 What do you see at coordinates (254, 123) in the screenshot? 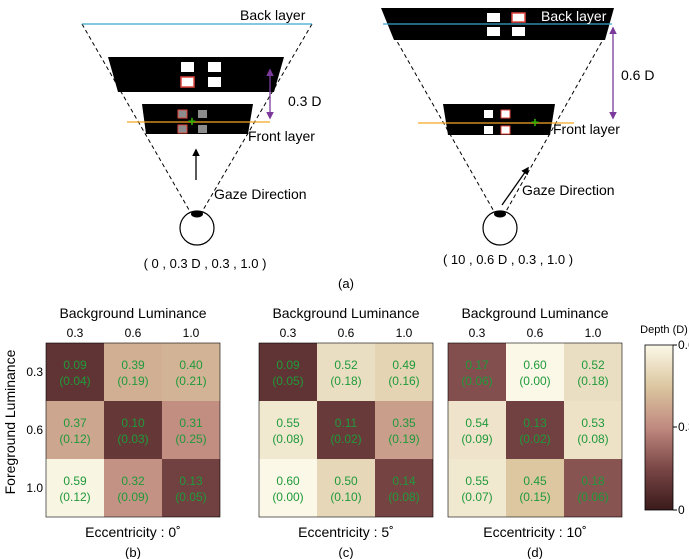
I see `frustum-edge-right` at bounding box center [254, 123].